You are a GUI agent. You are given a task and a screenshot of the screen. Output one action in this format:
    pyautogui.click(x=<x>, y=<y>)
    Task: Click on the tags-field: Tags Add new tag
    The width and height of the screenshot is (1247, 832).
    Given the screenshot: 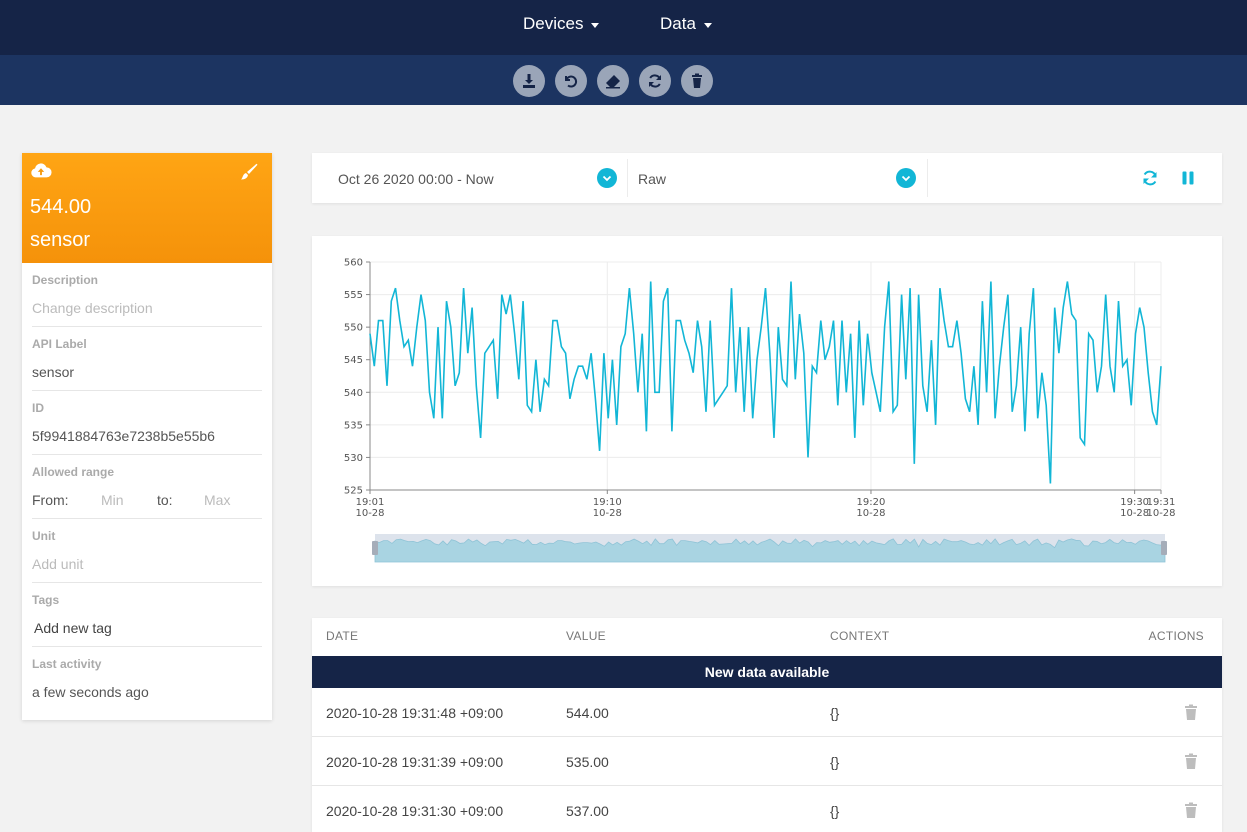 What is the action you would take?
    pyautogui.click(x=147, y=615)
    